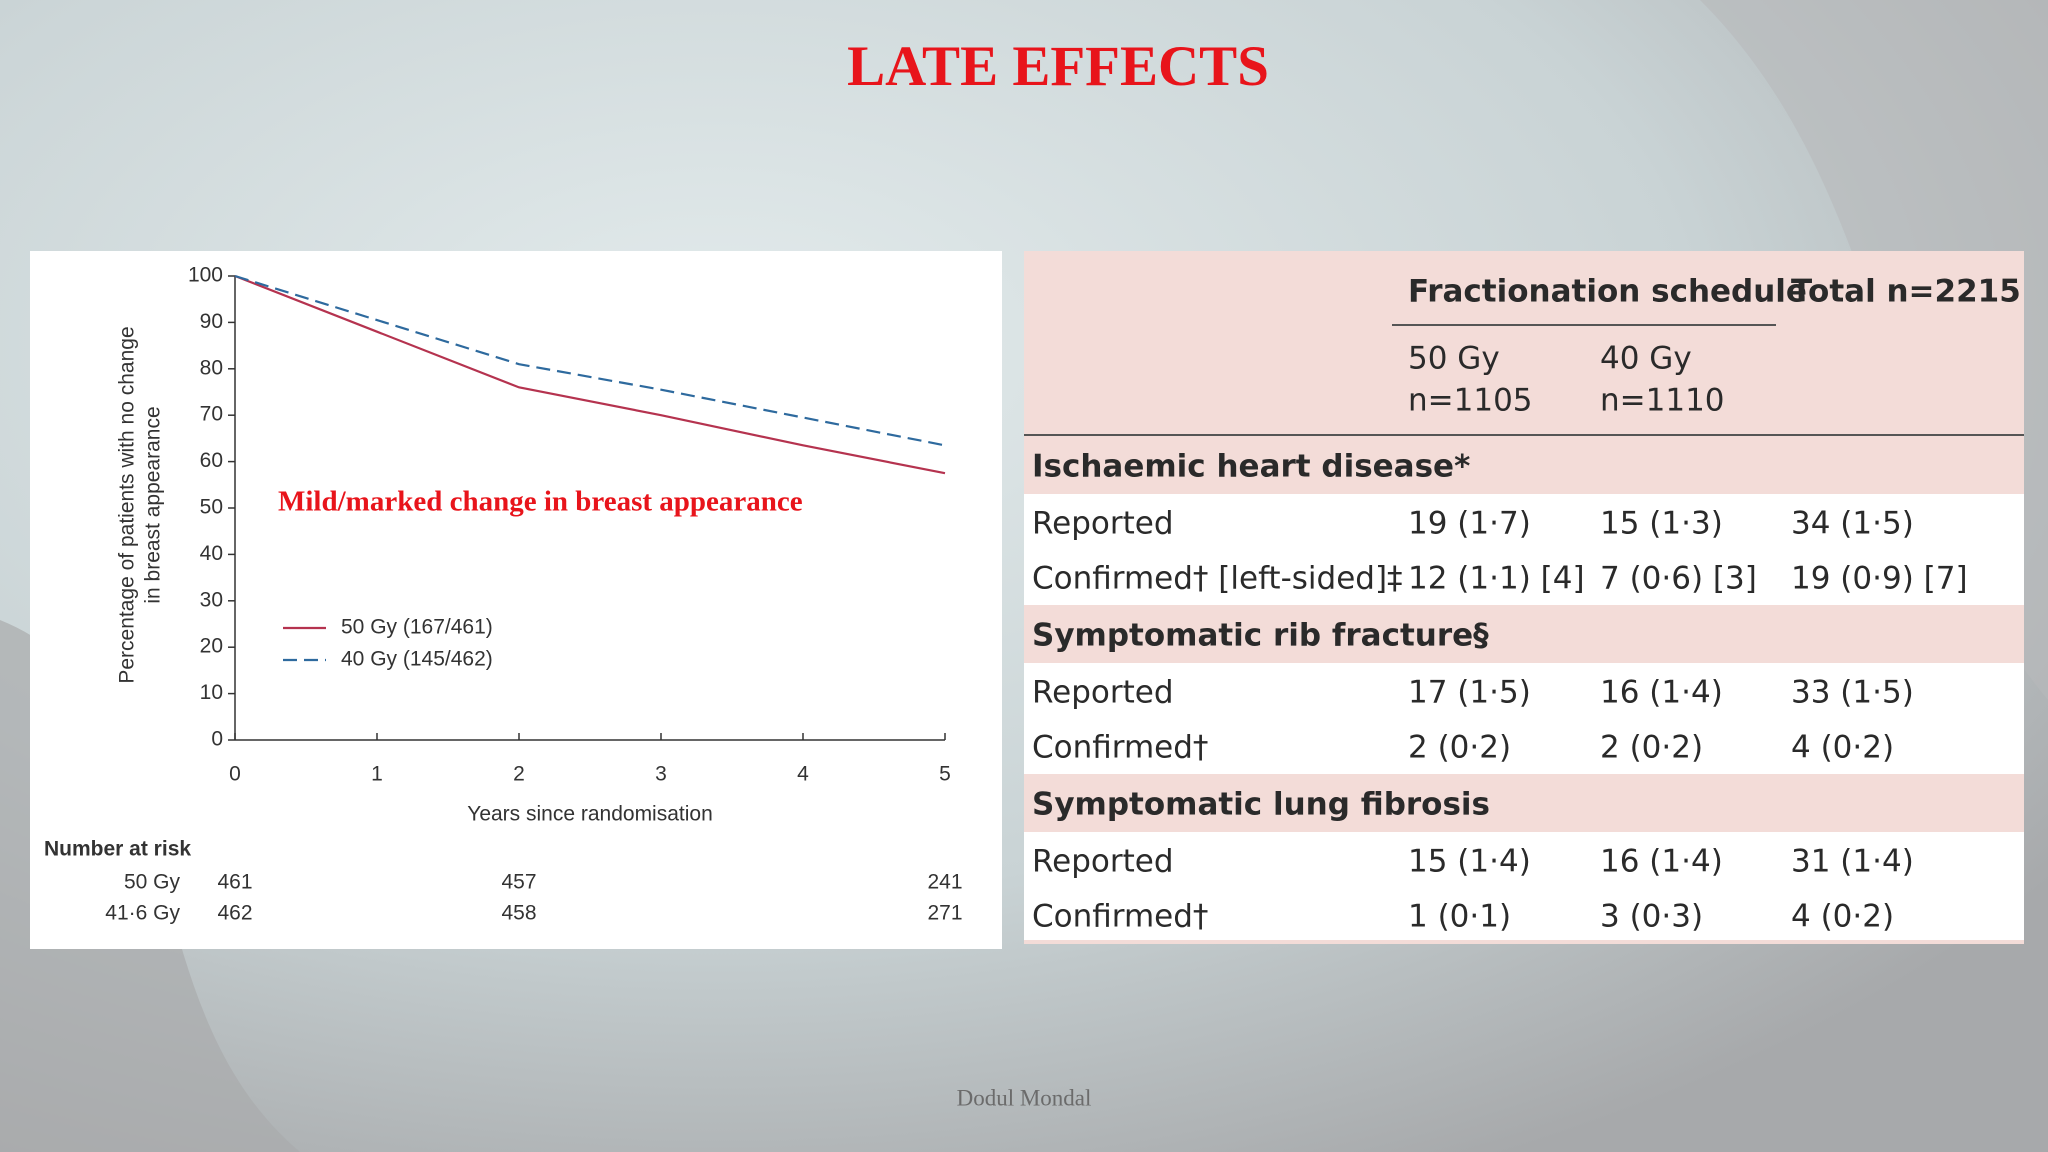 The width and height of the screenshot is (2048, 1152). What do you see at coordinates (1470, 401) in the screenshot?
I see `column-header: n=1105` at bounding box center [1470, 401].